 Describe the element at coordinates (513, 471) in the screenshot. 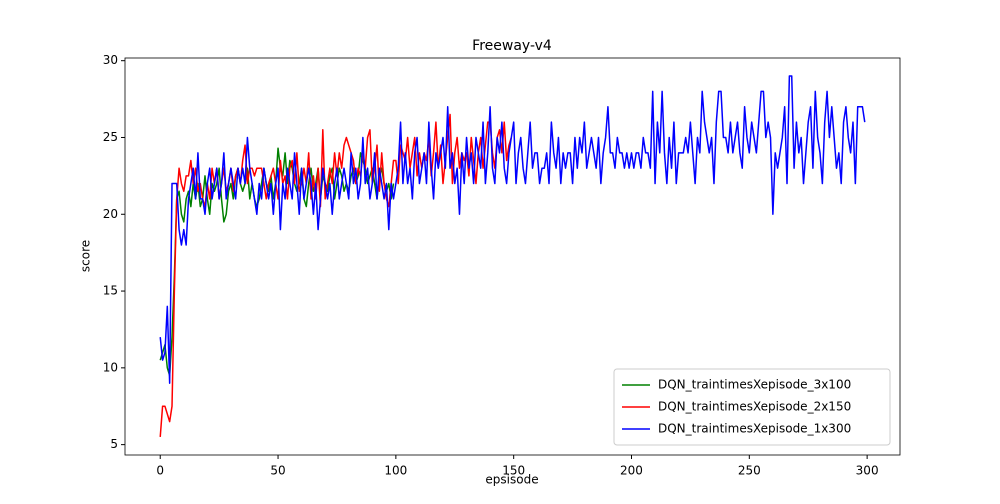

I see `x-tick-label: 150` at that location.